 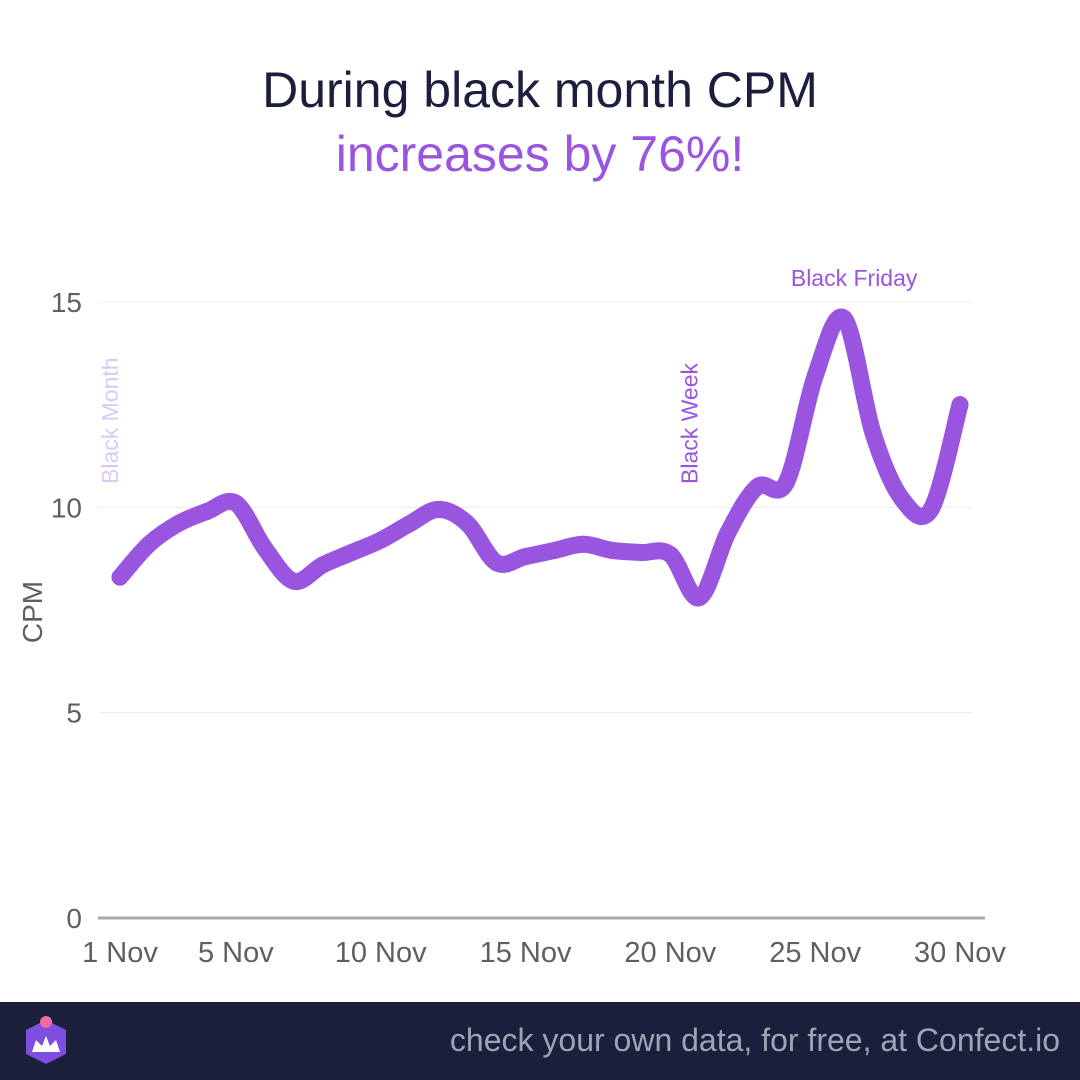 What do you see at coordinates (381, 953) in the screenshot?
I see `x-tick-label: 10 Nov` at bounding box center [381, 953].